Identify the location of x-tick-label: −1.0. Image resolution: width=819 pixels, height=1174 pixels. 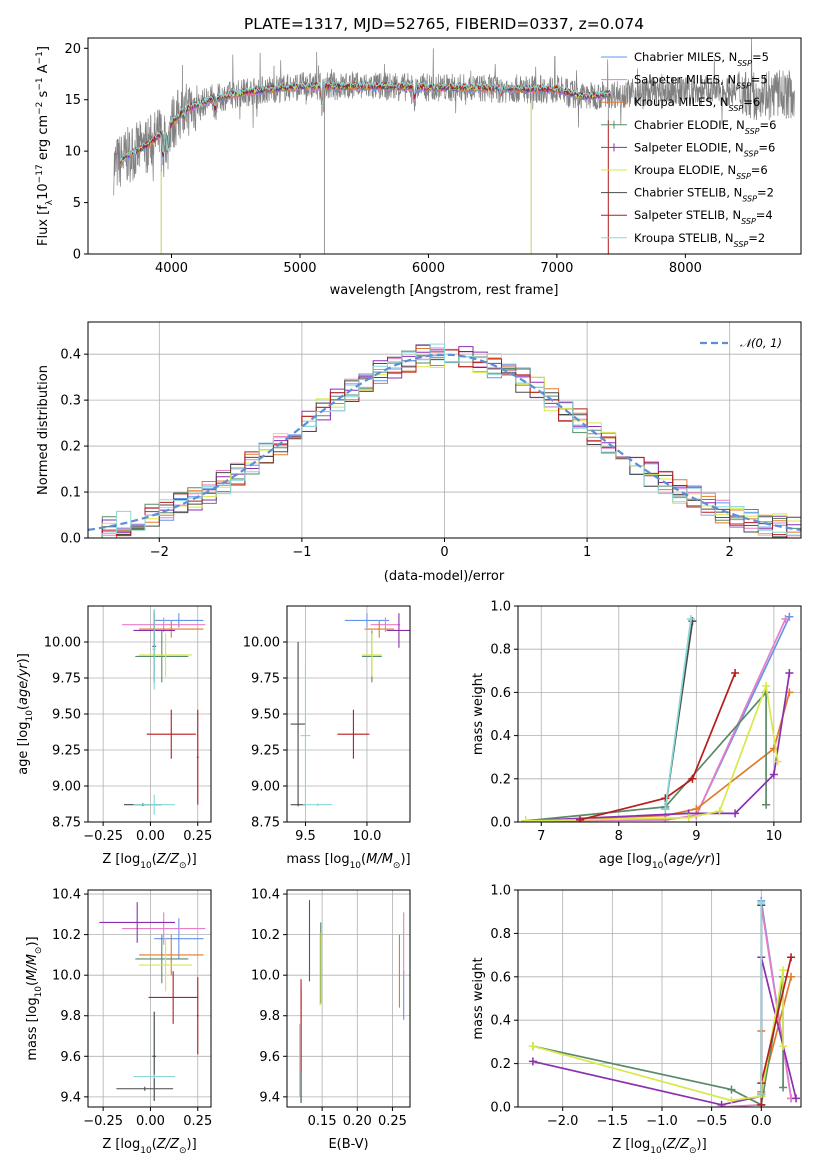
(662, 1121).